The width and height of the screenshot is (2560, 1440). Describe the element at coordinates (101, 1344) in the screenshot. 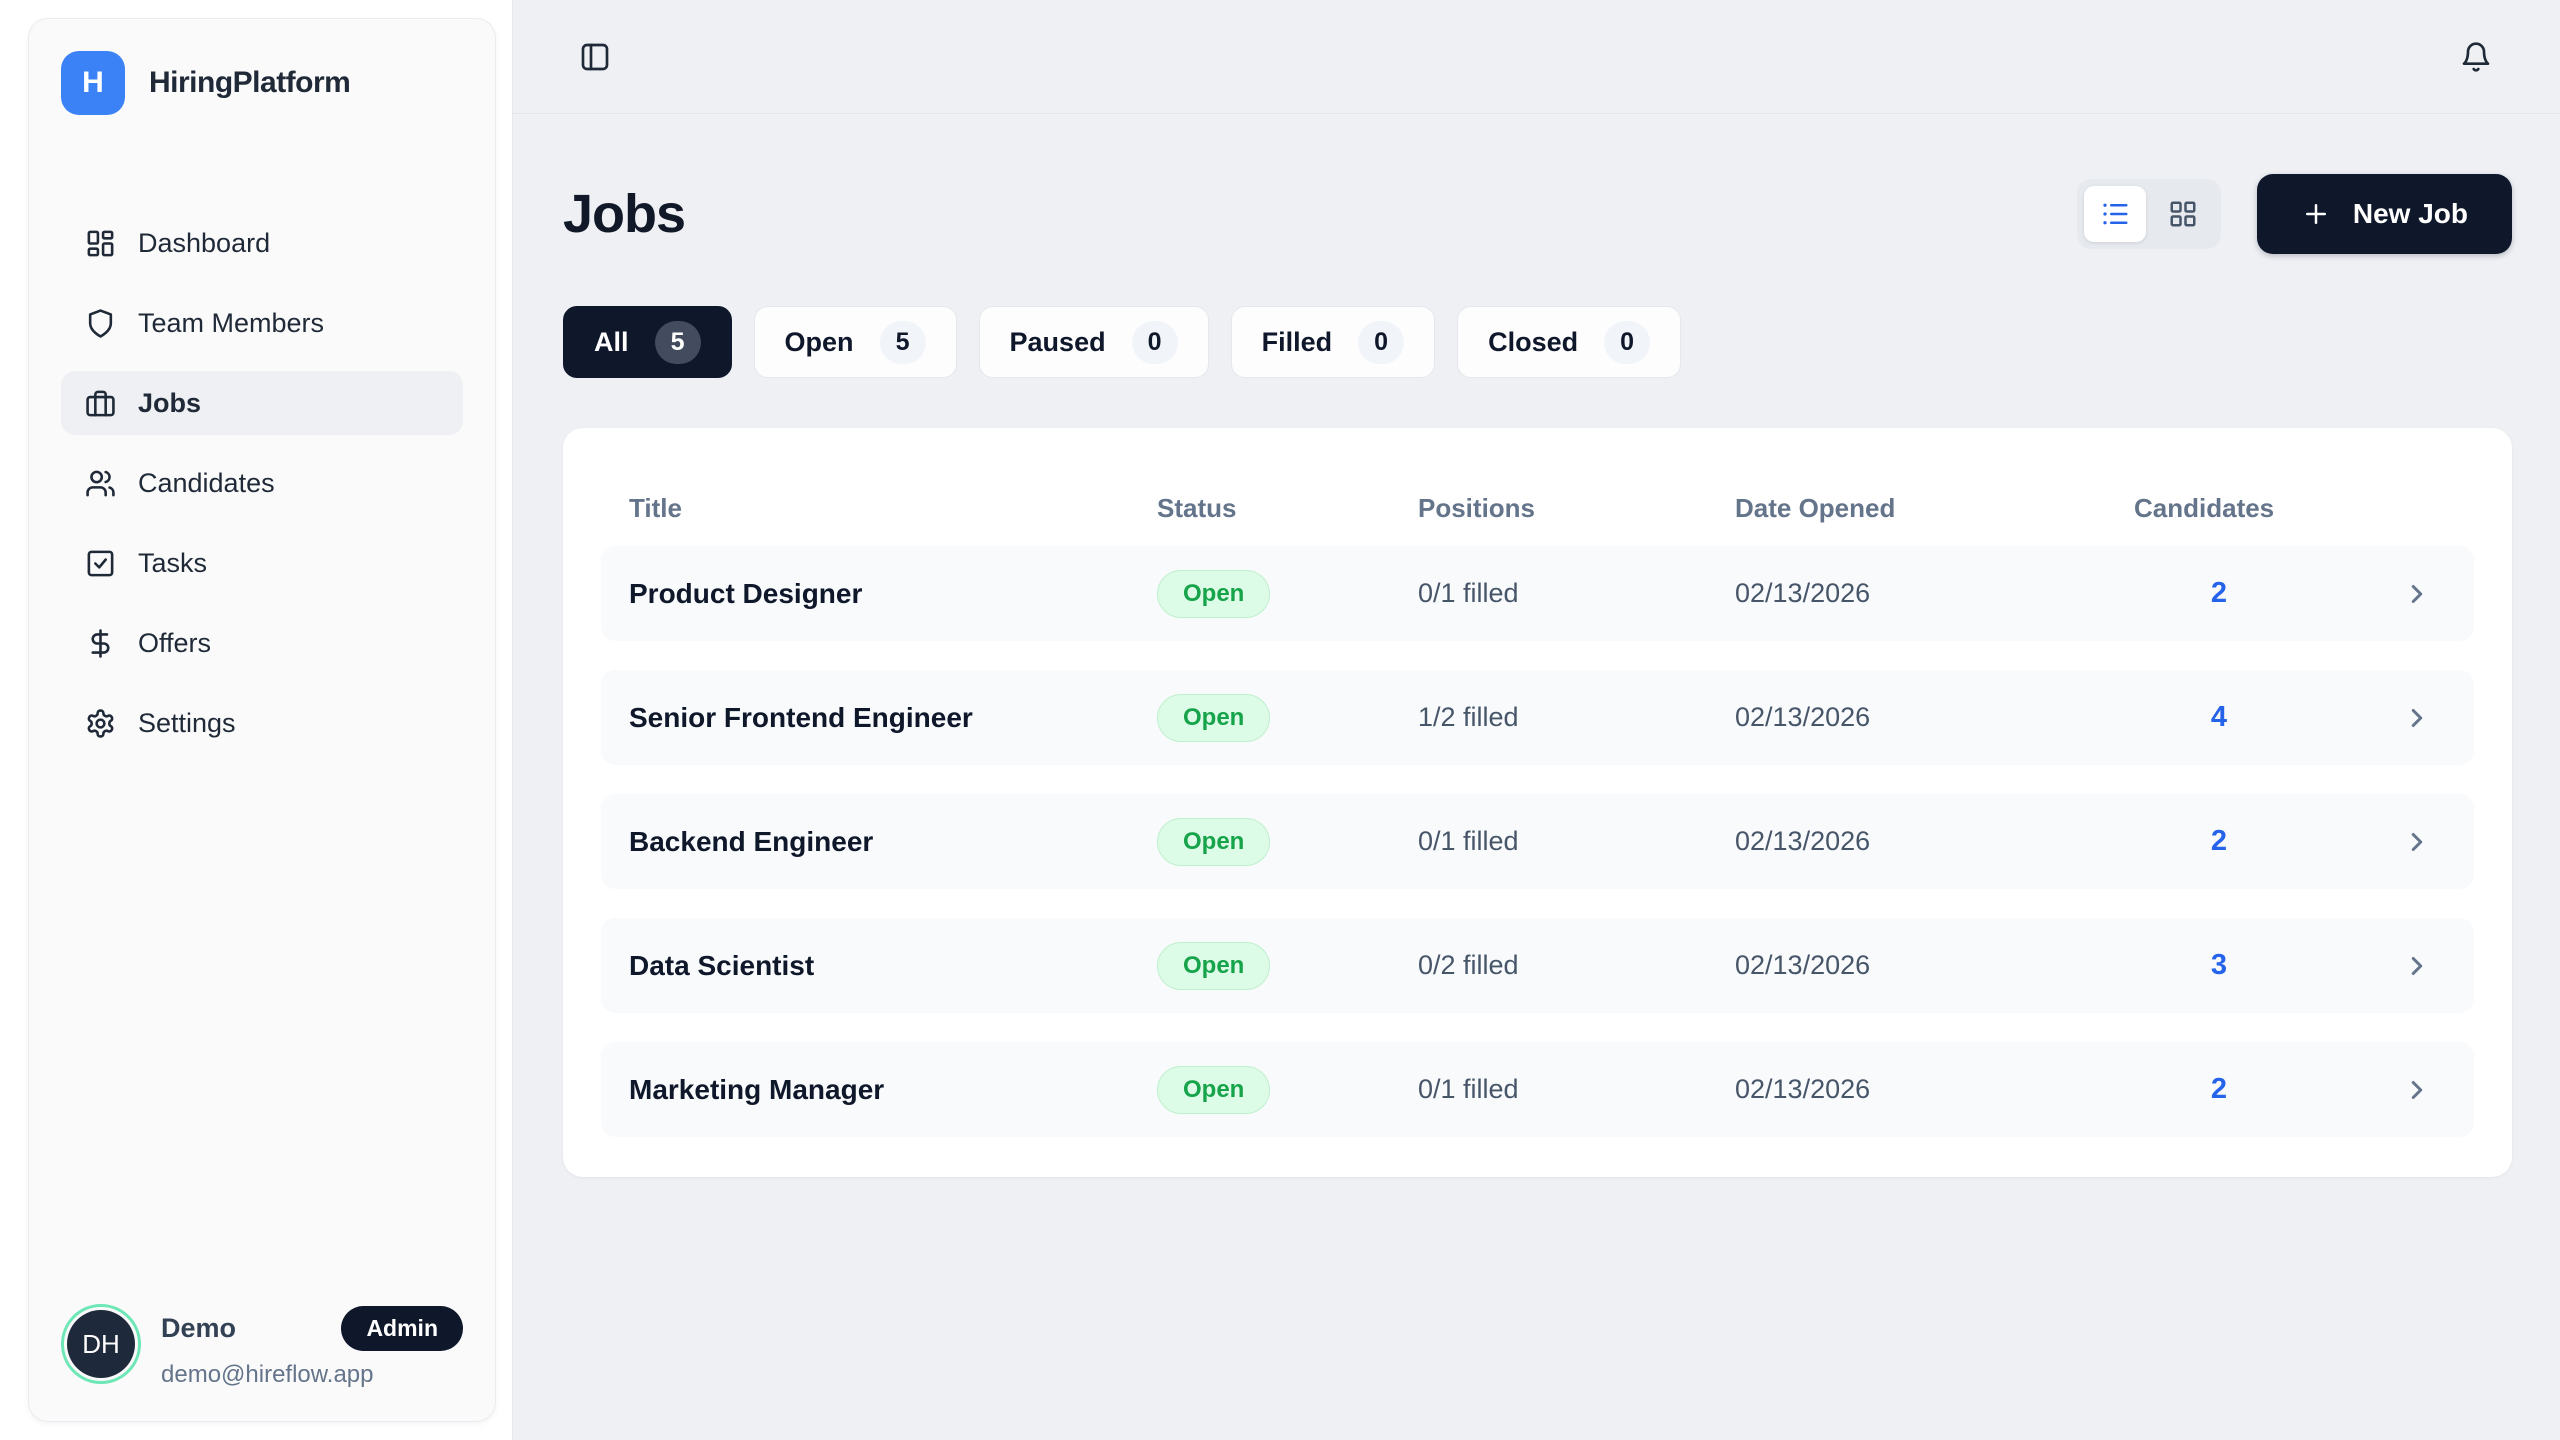

I see `avatar: DH` at that location.